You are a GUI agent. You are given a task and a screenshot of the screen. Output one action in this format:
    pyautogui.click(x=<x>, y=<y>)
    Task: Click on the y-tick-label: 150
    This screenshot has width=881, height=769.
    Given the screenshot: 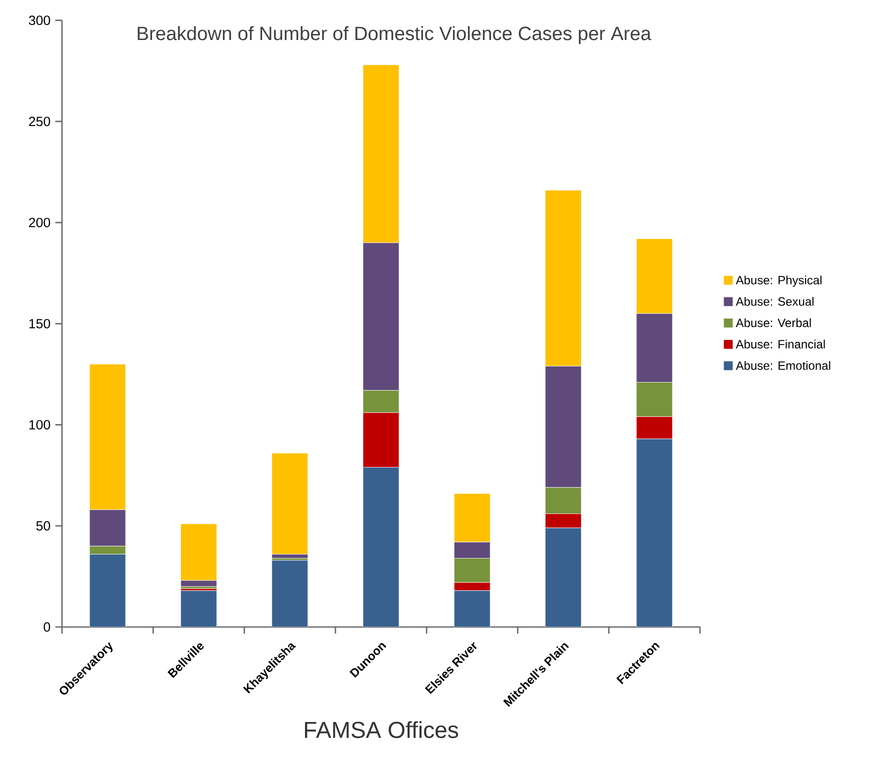 What is the action you would take?
    pyautogui.click(x=39, y=323)
    